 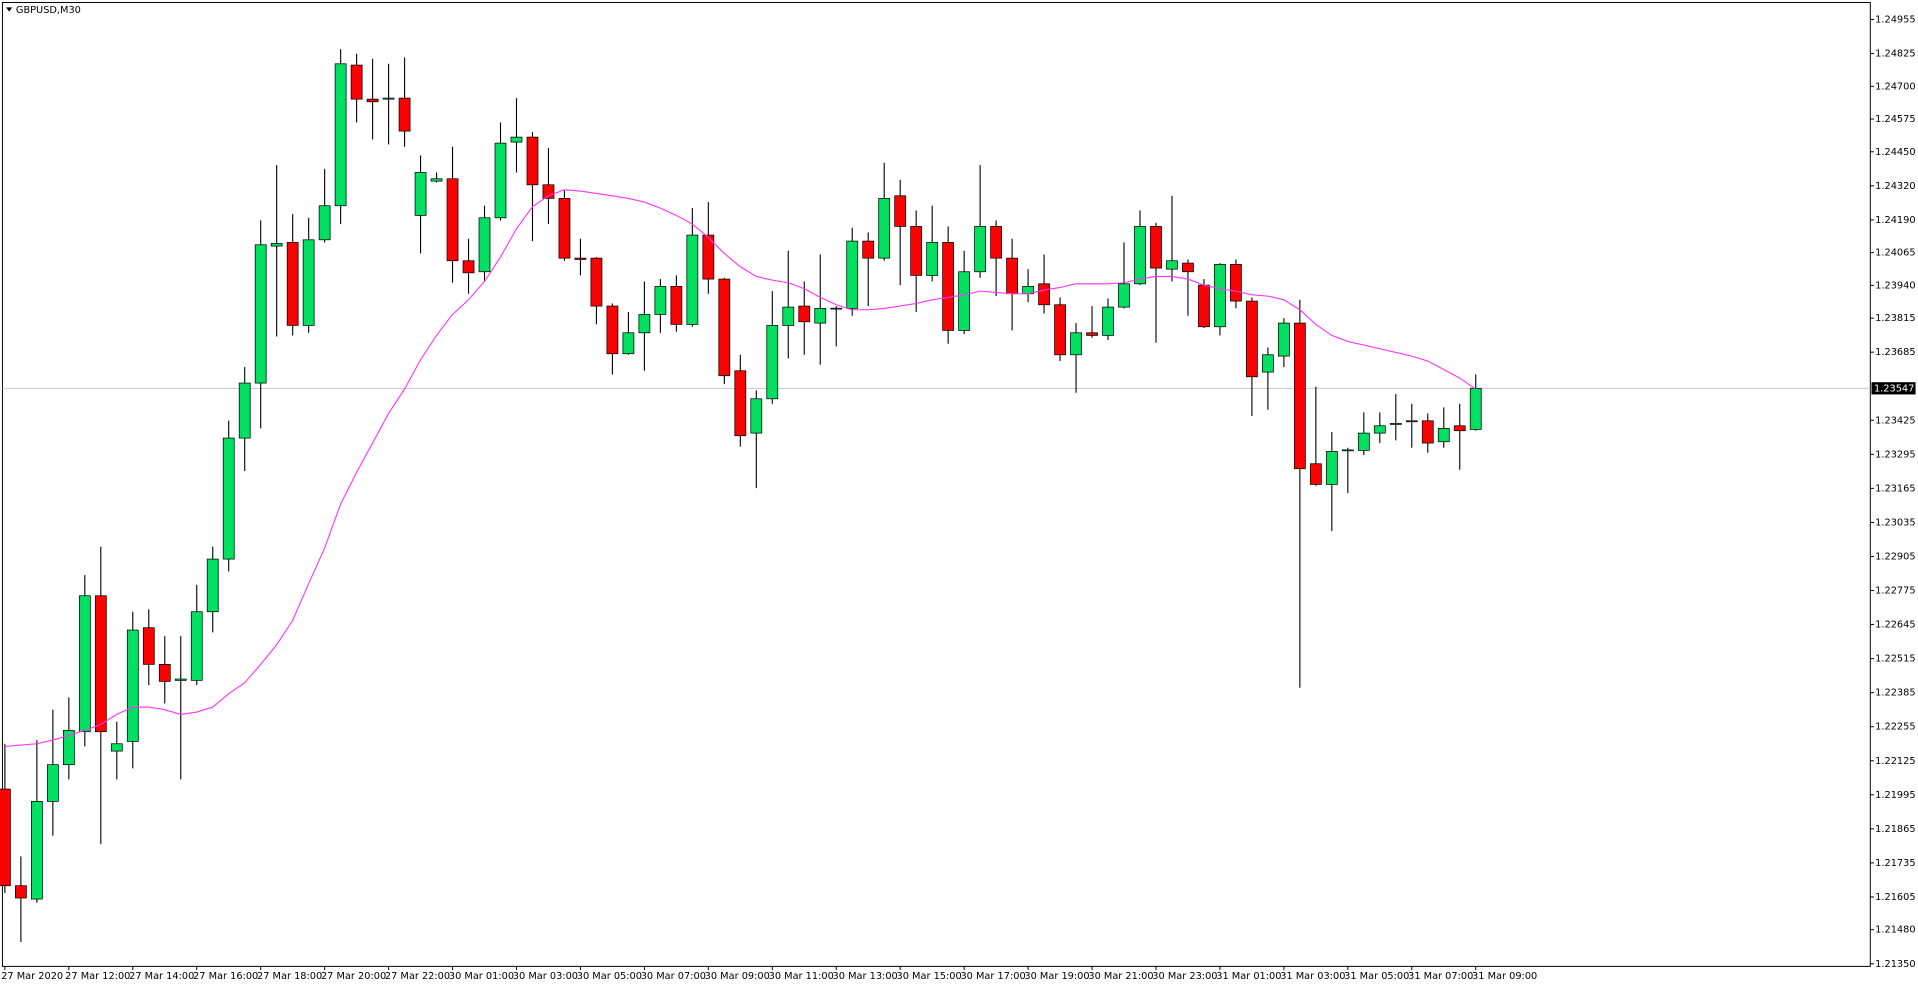 What do you see at coordinates (1895, 863) in the screenshot?
I see `y-tick-label: 1.21735` at bounding box center [1895, 863].